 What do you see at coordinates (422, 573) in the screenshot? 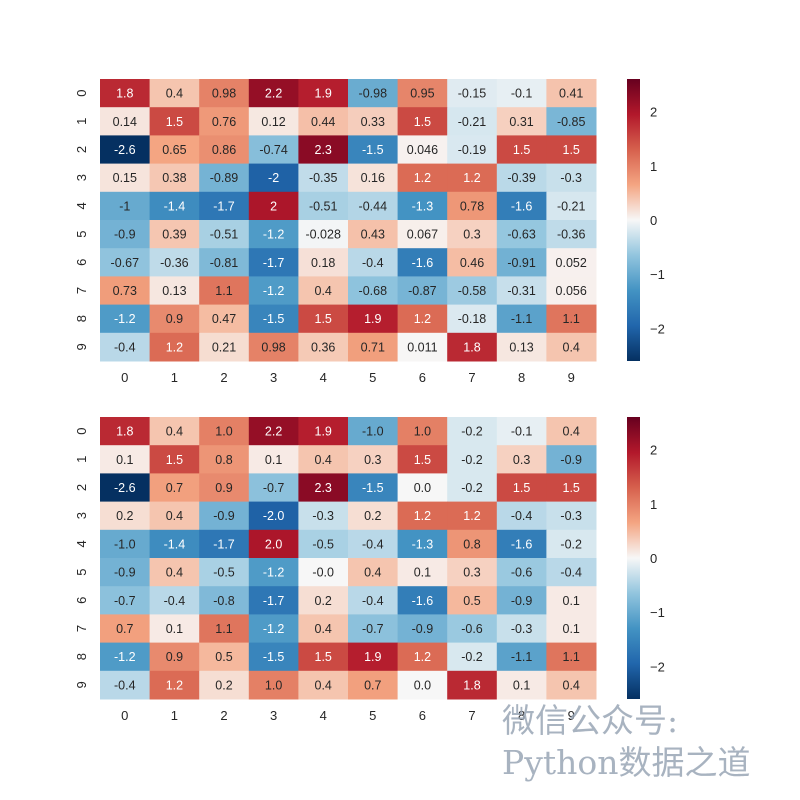
I see `cell-annotation-r5-c6: 0.1` at bounding box center [422, 573].